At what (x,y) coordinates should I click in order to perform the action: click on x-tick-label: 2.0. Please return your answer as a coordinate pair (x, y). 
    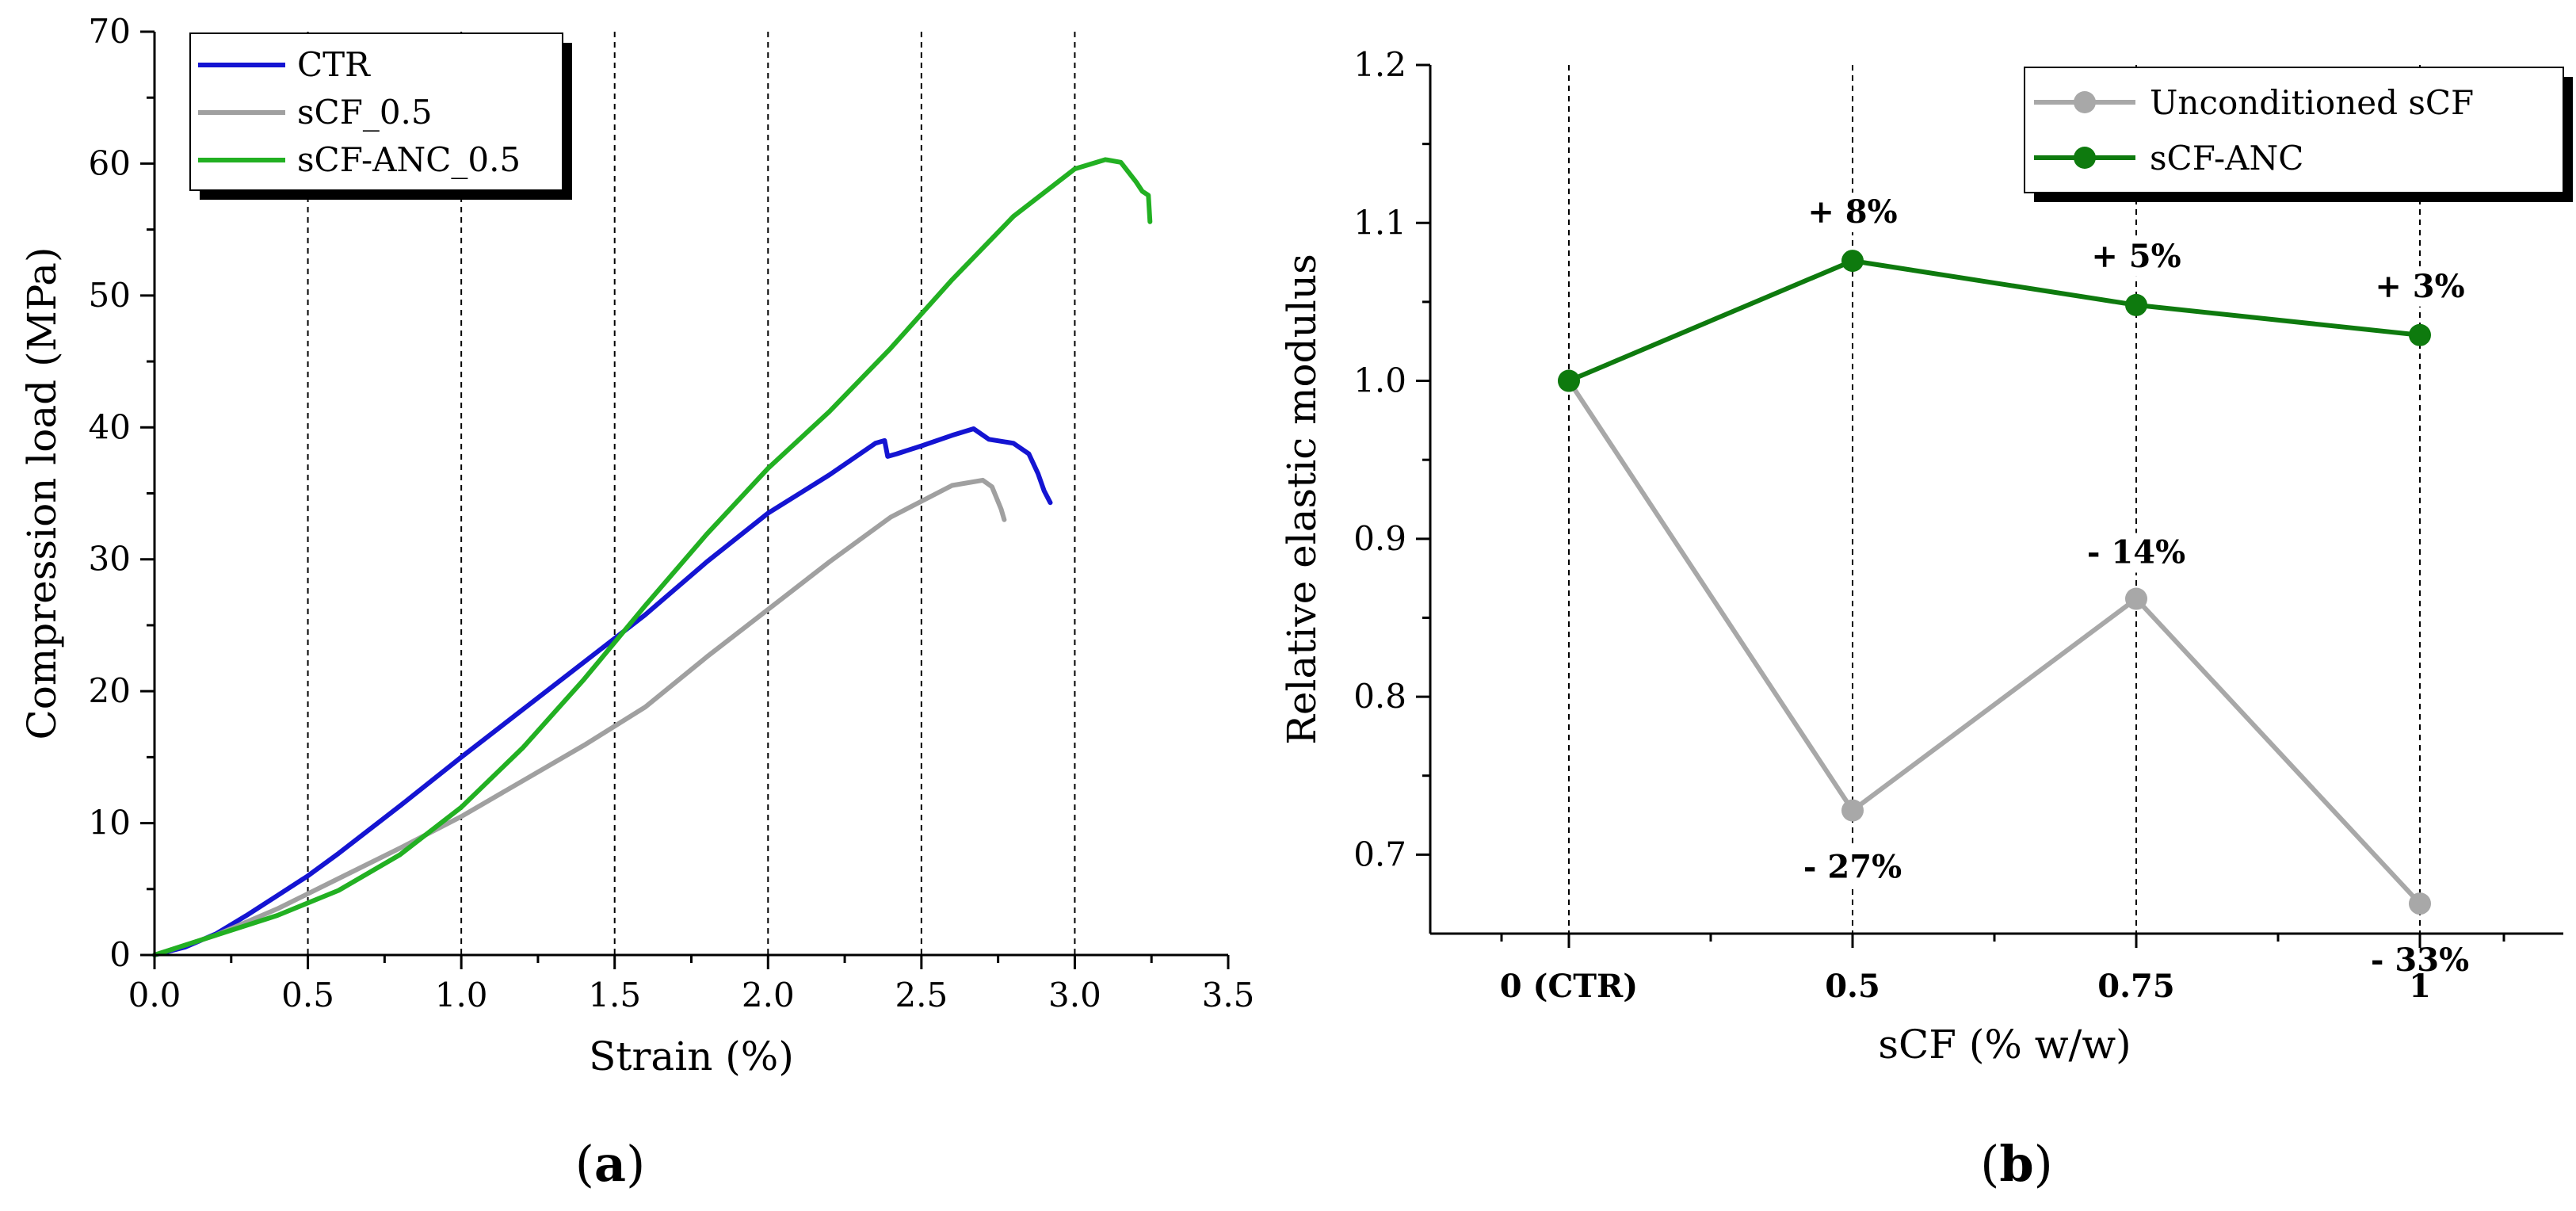
    Looking at the image, I should click on (768, 995).